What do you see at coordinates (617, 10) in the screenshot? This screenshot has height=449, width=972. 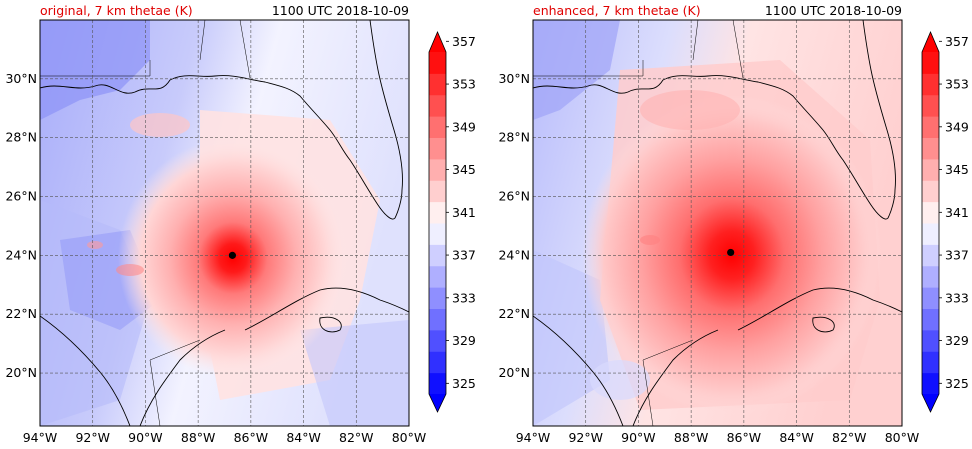 I see `panel-right-title: enhanced, 7 km thetae (K)` at bounding box center [617, 10].